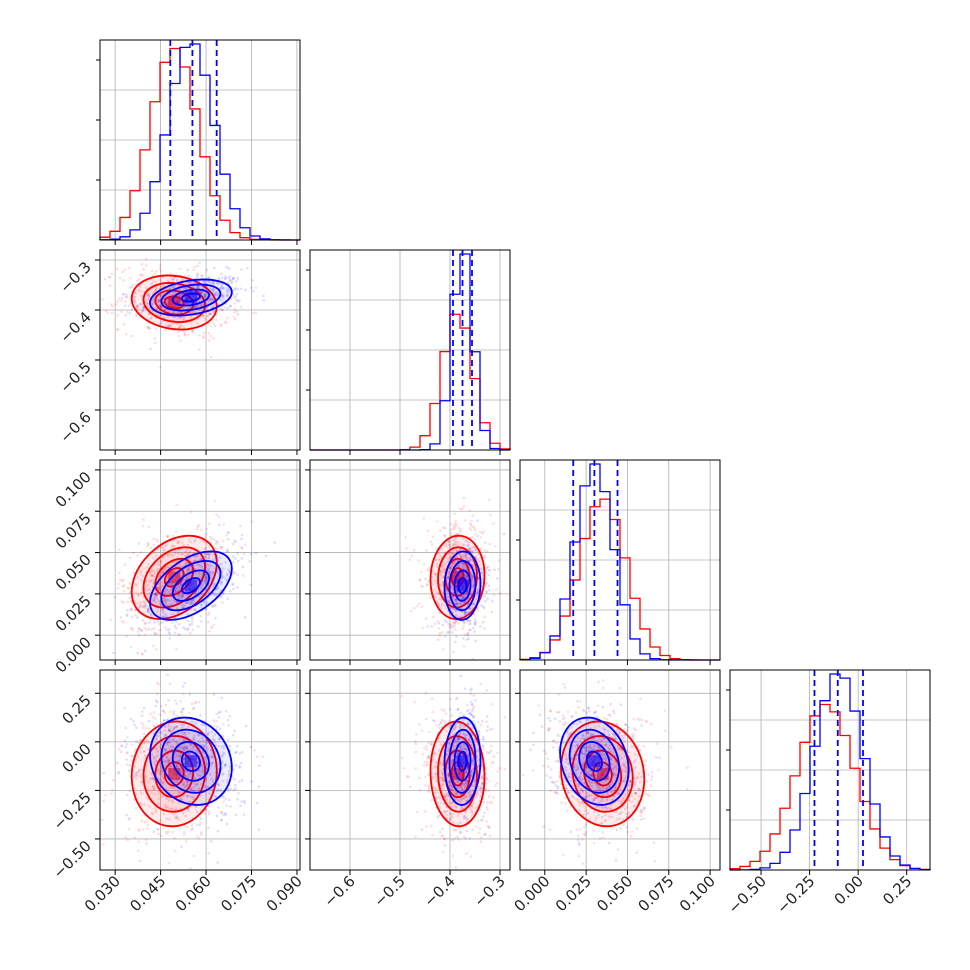 Image resolution: width=970 pixels, height=970 pixels. Describe the element at coordinates (73, 572) in the screenshot. I see `y-tick-label: 0.050` at that location.